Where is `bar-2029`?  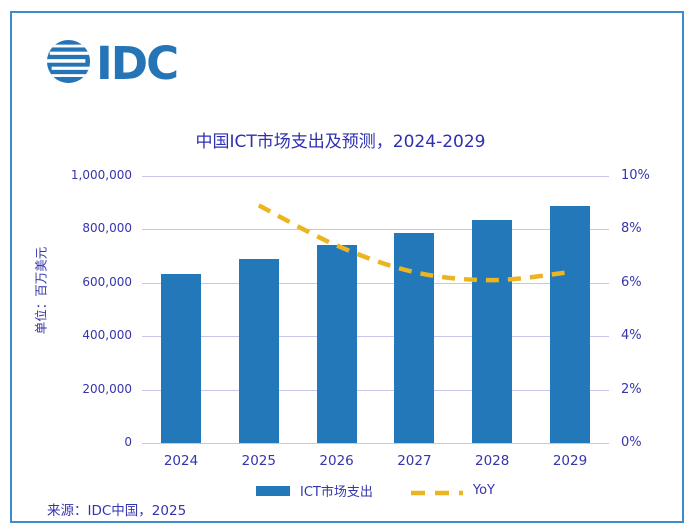
bar-2029 is located at coordinates (570, 324).